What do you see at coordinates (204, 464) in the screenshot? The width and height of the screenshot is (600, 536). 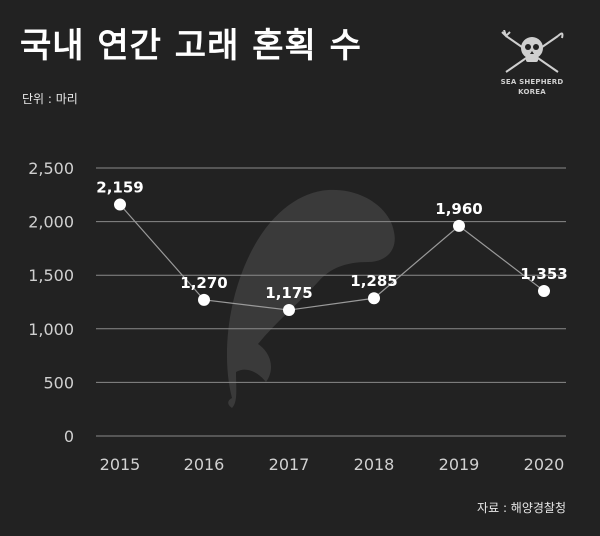 I see `x-tick-label: 2016` at bounding box center [204, 464].